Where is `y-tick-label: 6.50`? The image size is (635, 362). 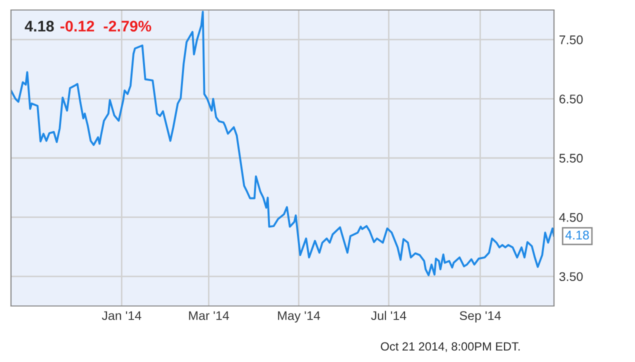
y-tick-label: 6.50 is located at coordinates (571, 99).